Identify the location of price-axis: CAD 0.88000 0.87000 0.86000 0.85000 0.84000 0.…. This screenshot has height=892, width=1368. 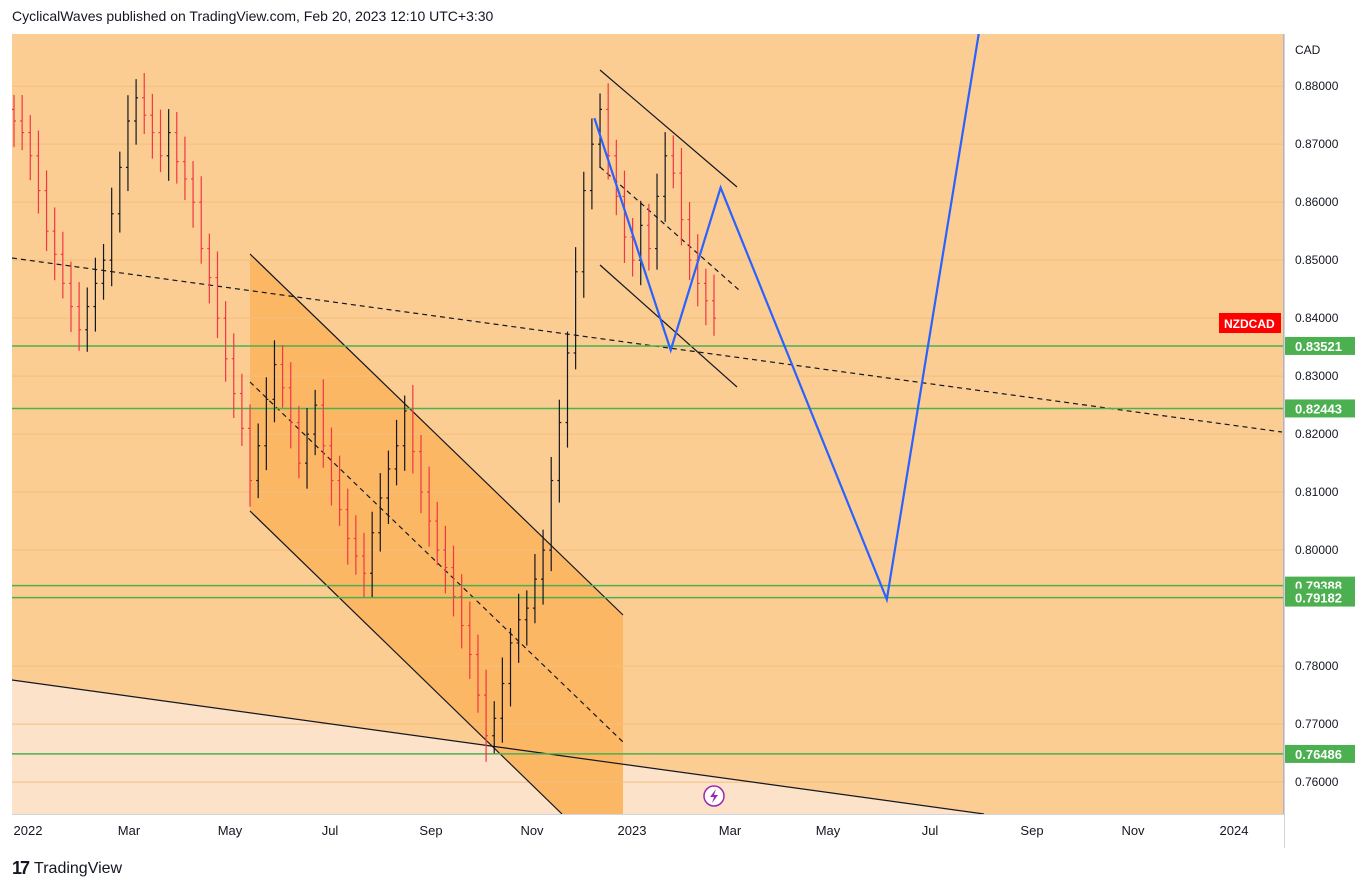
(1326, 441).